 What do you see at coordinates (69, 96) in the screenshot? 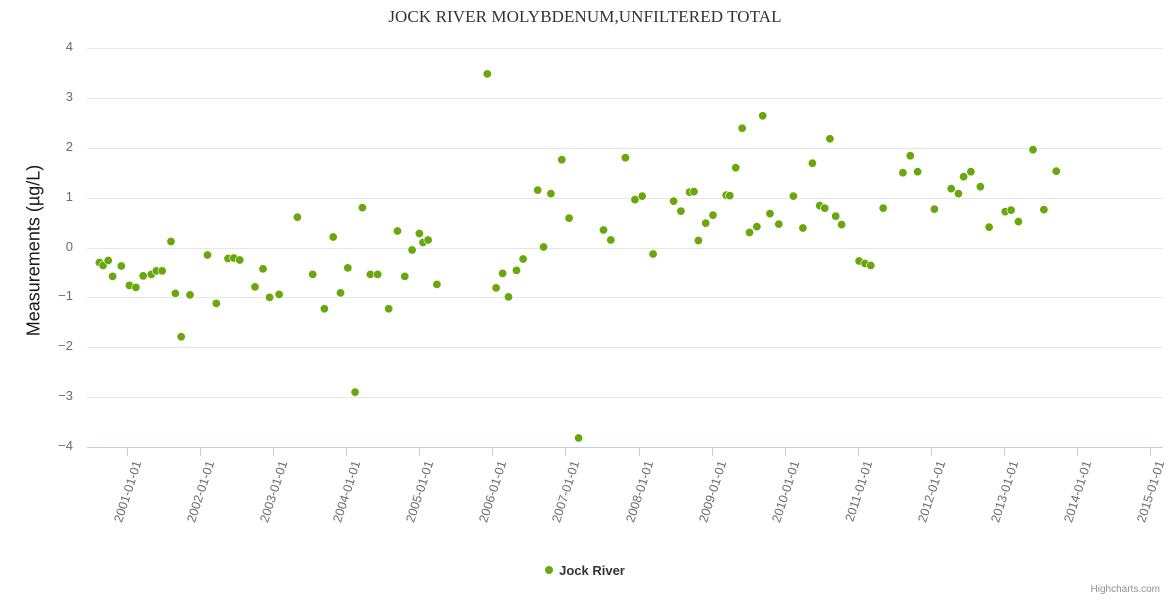
I see `y-tick-label: 3` at bounding box center [69, 96].